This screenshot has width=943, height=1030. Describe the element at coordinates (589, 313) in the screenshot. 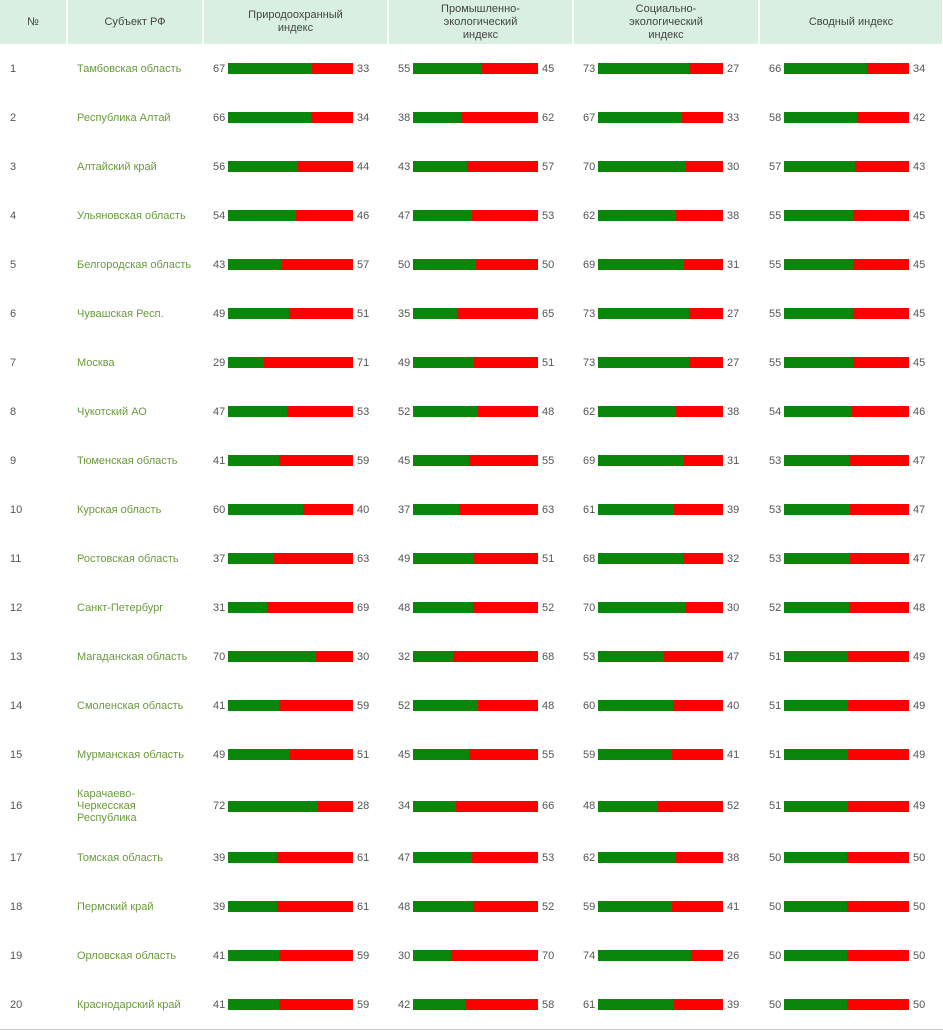

I see `positive-value: 73` at that location.